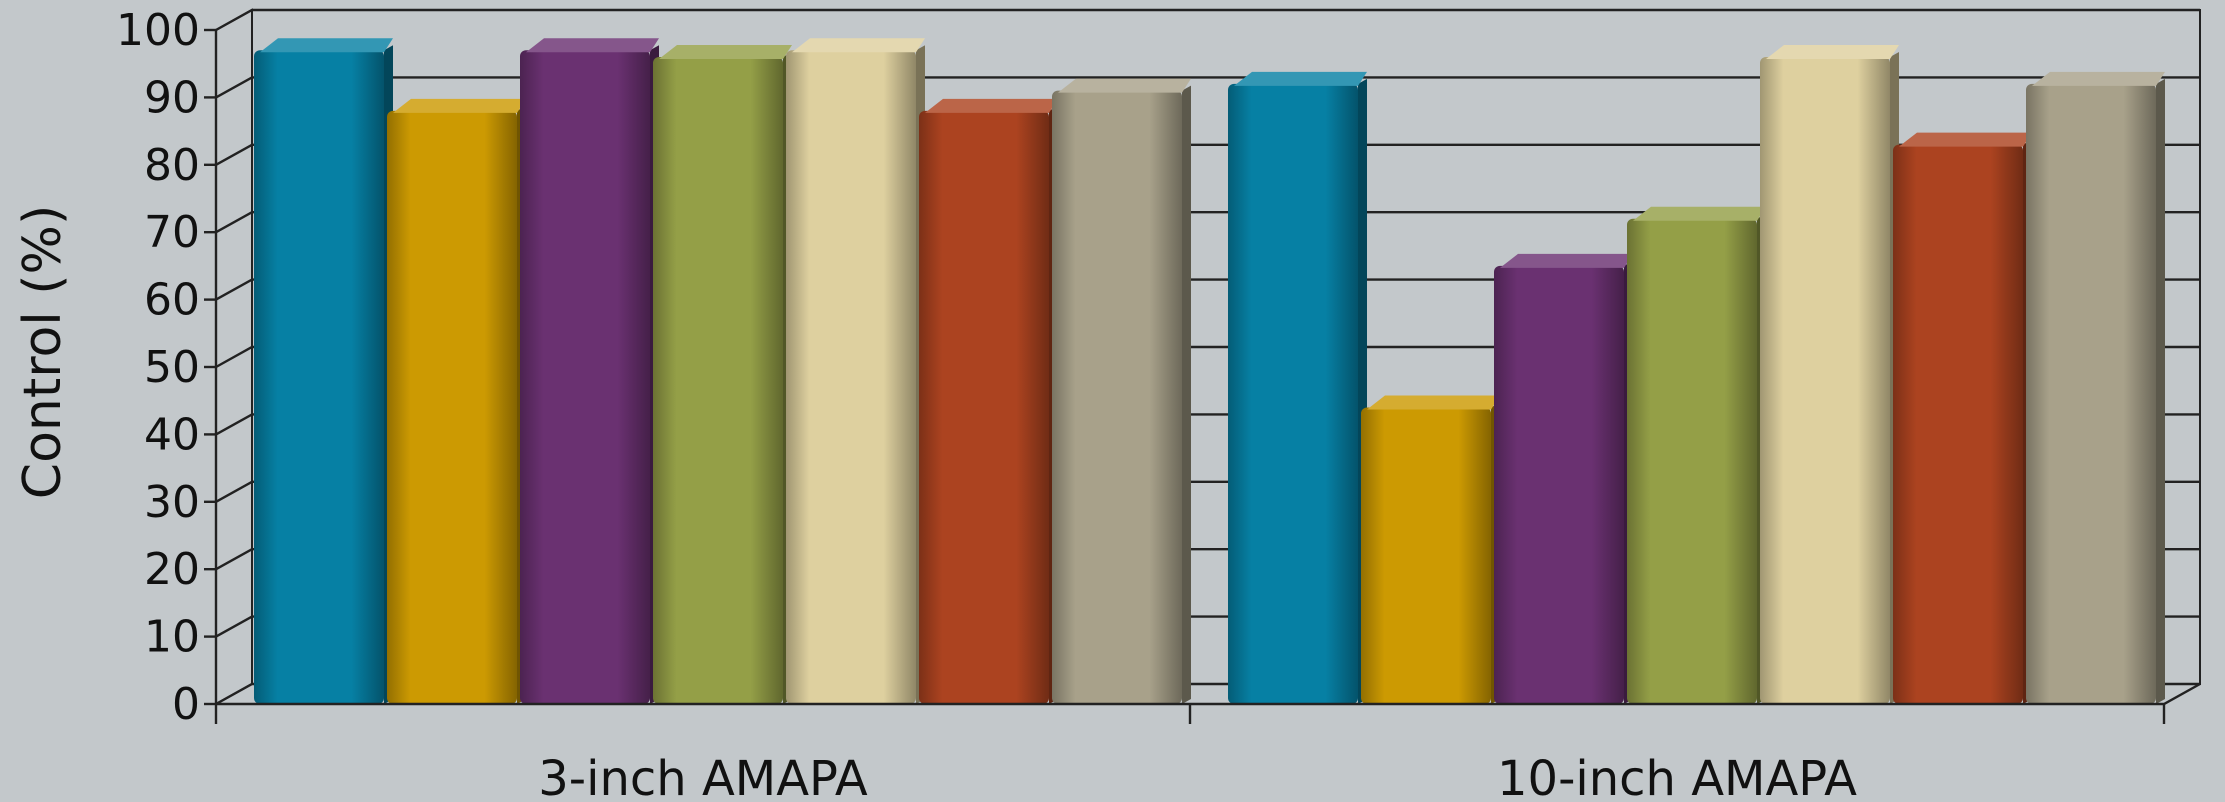 The image size is (2225, 802). I want to click on y-tick-label: 60, so click(172, 300).